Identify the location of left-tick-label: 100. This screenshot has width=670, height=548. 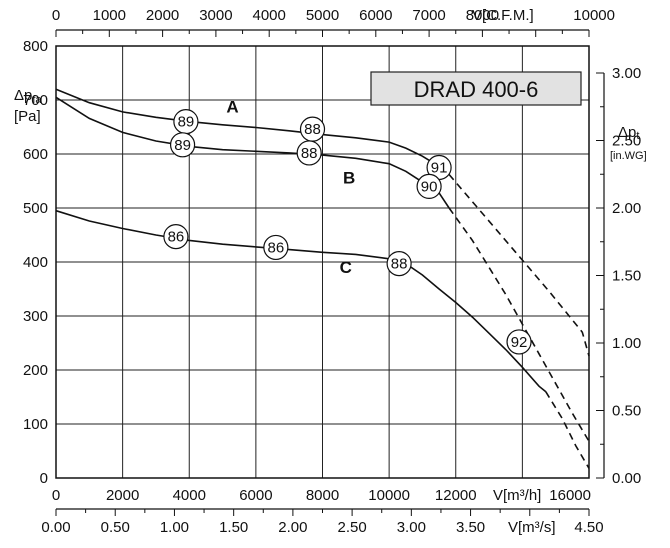
(35, 424).